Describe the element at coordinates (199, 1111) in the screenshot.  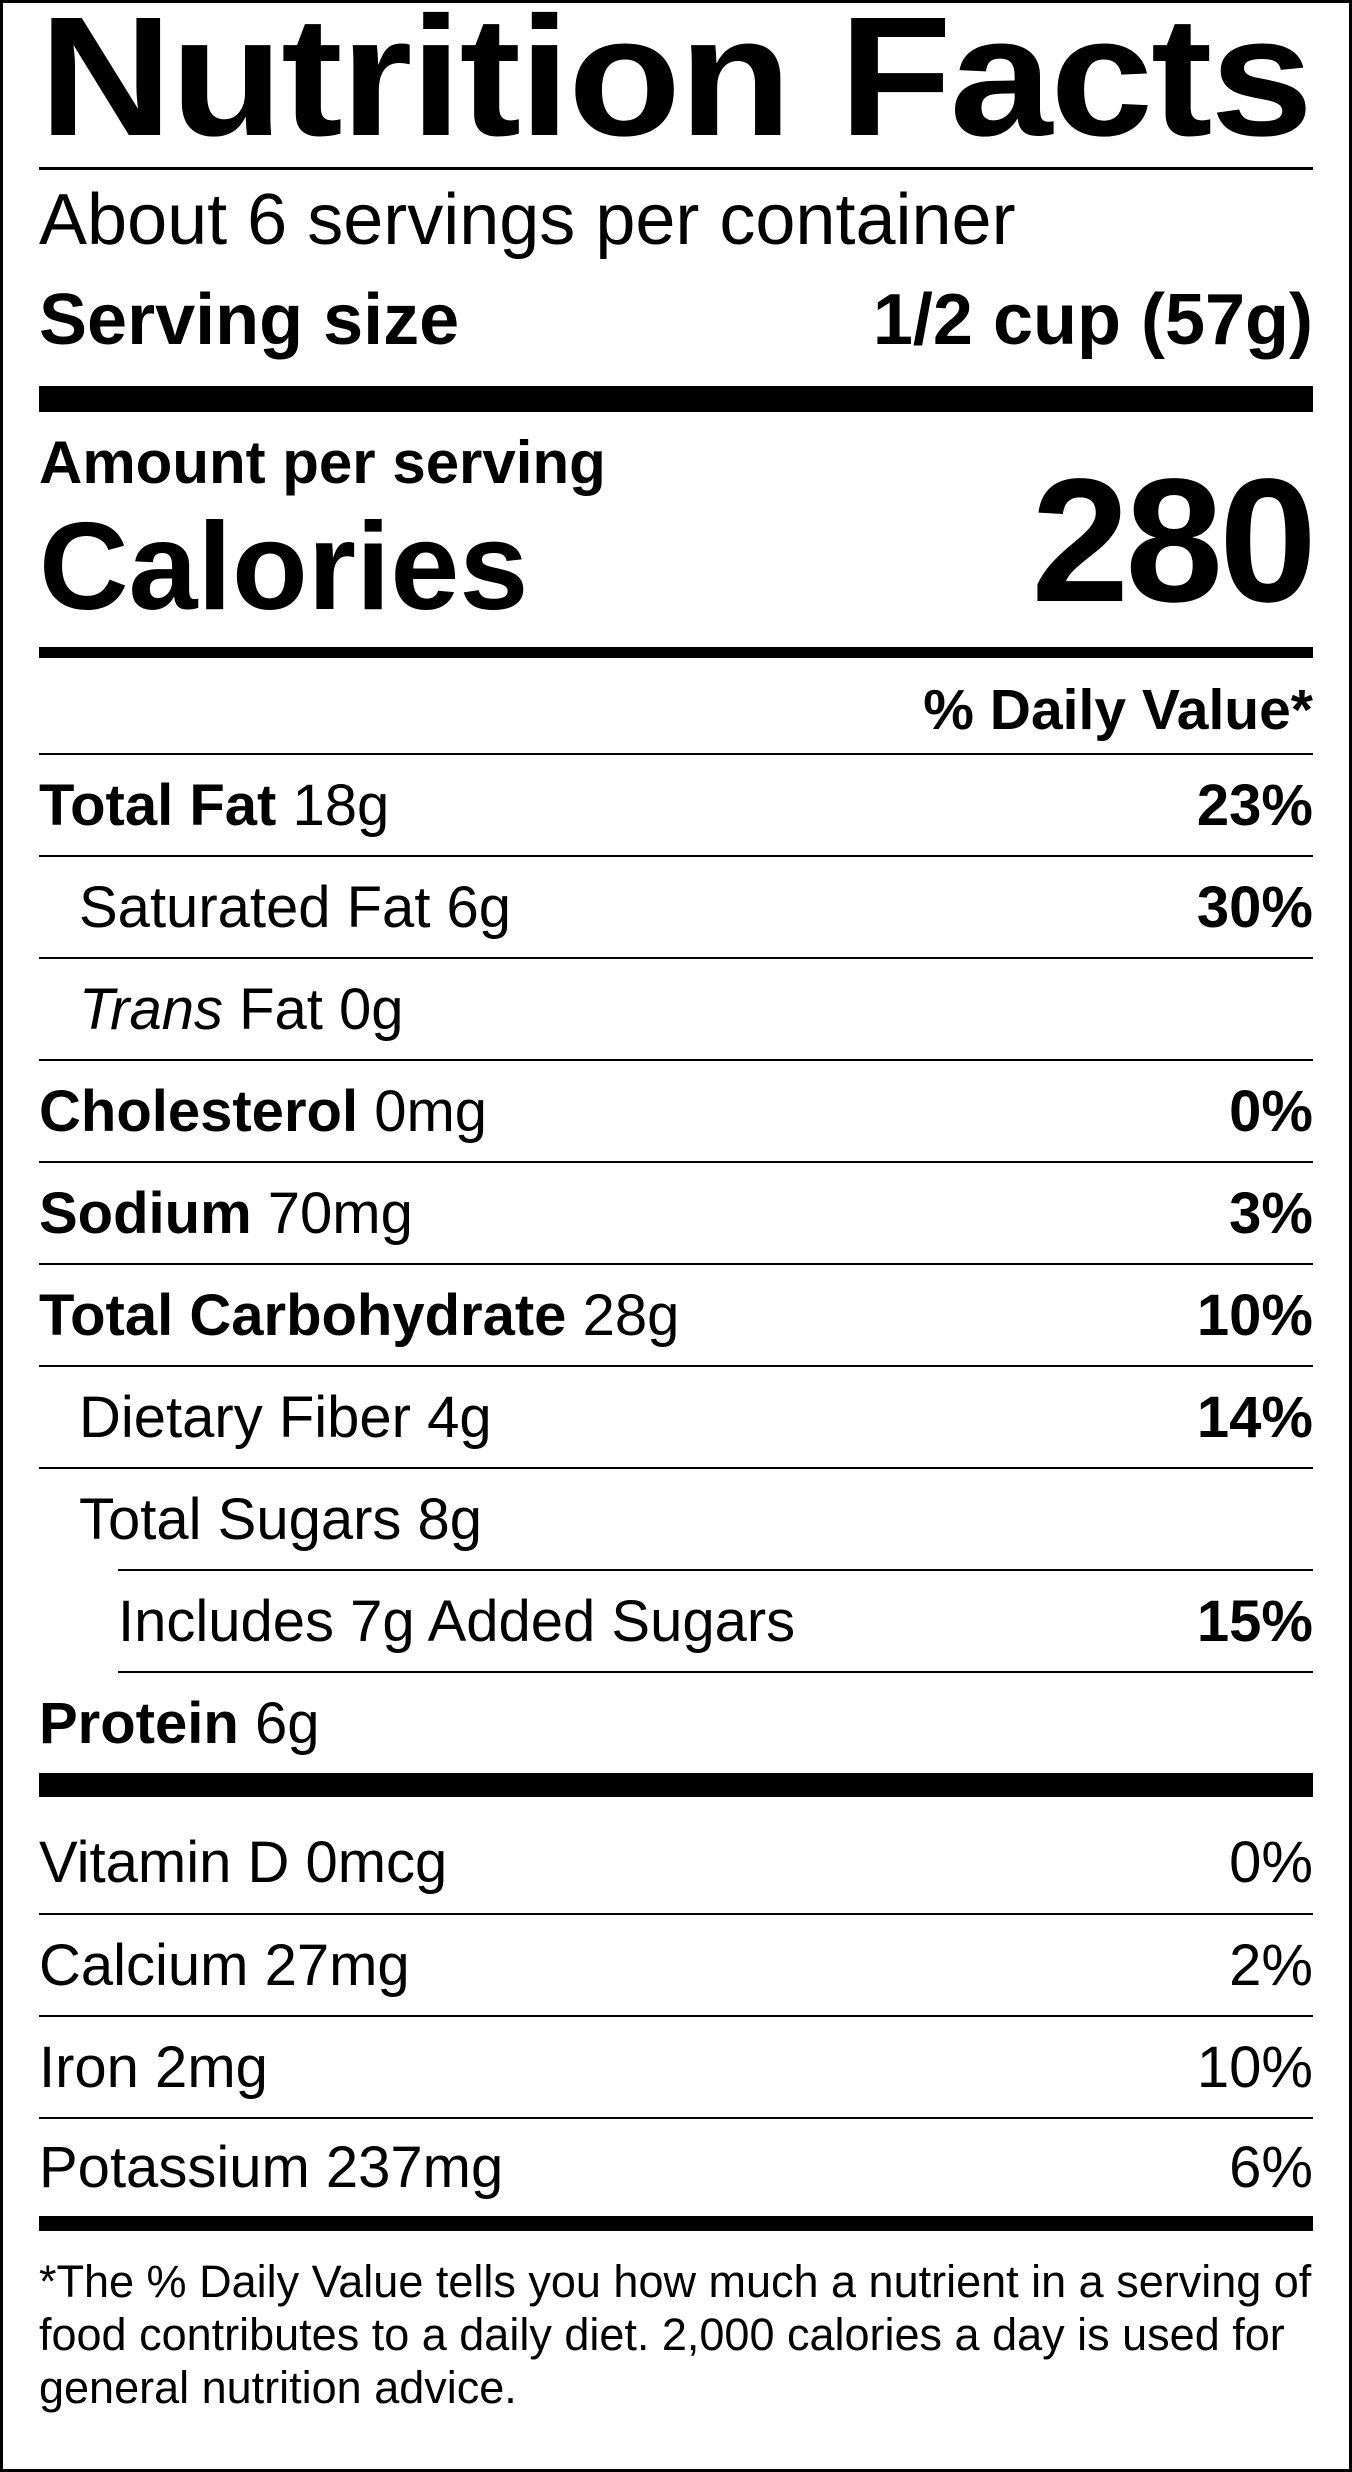
I see `nutrient-name: Cholesterol` at that location.